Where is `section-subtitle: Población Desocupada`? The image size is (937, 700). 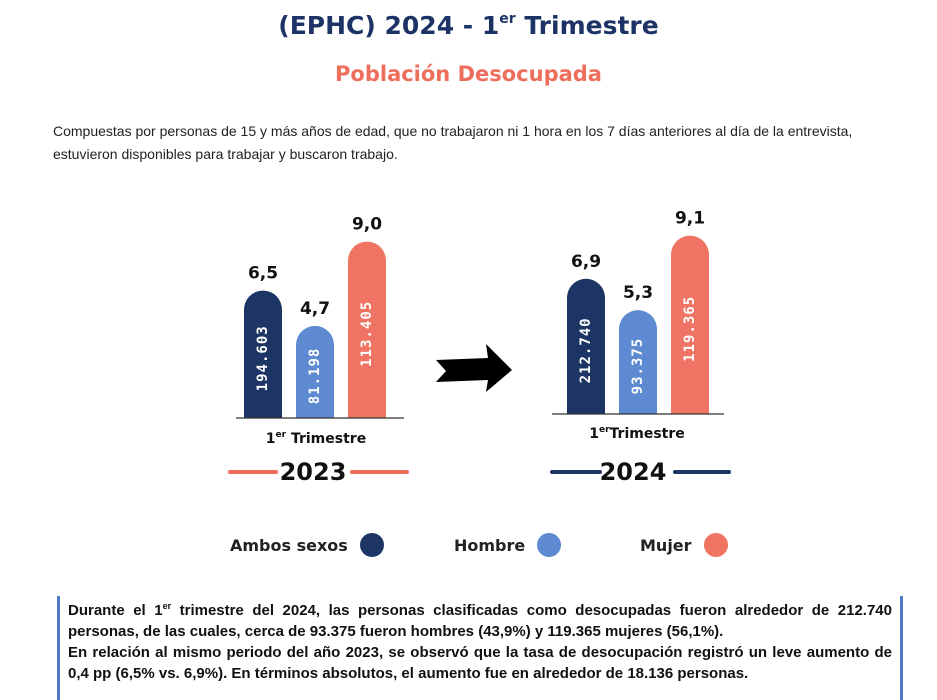
section-subtitle: Población Desocupada is located at coordinates (468, 74).